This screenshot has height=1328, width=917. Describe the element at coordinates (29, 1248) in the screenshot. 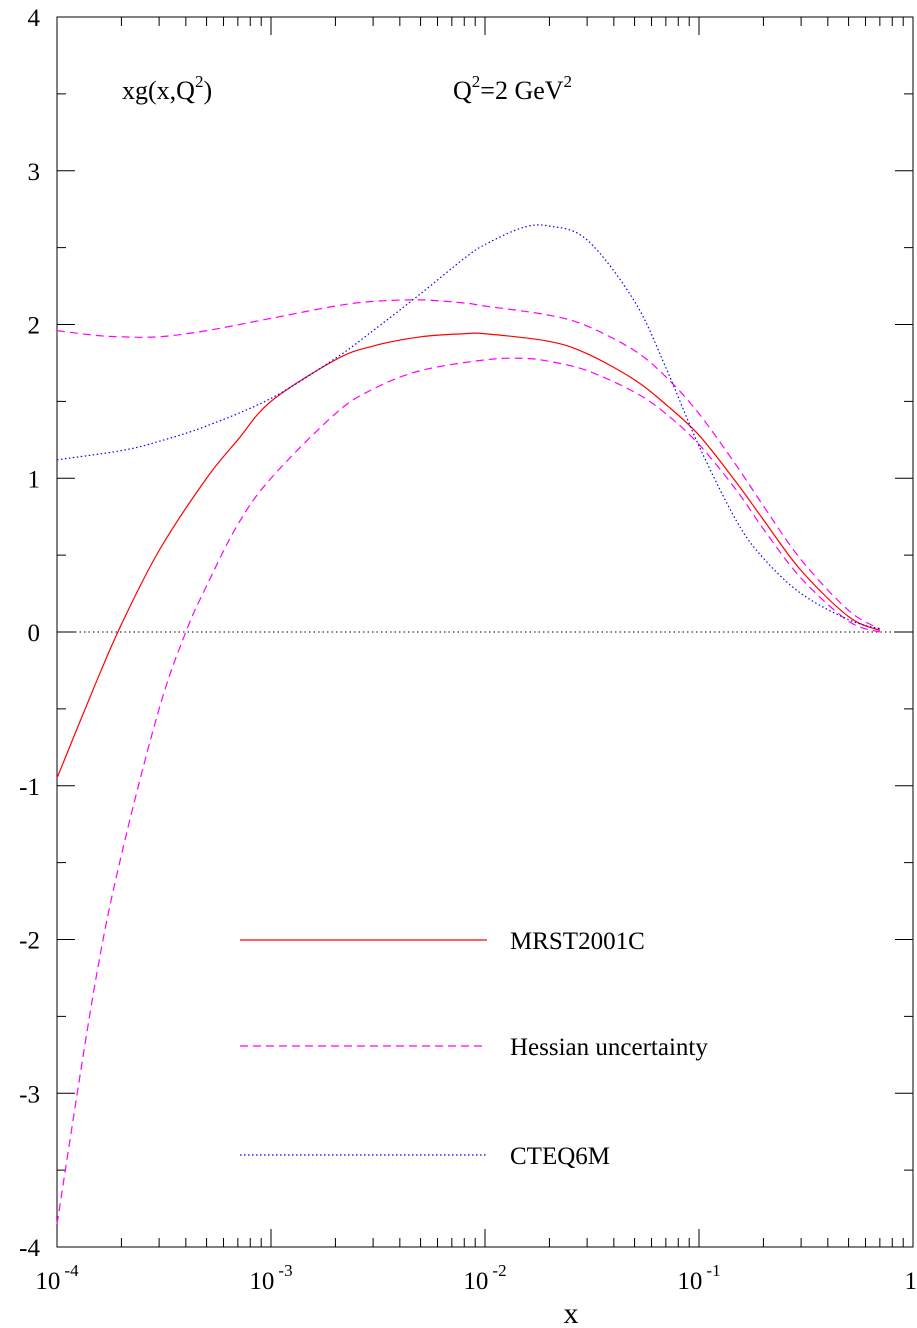

I see `y-tick-label: -4` at that location.